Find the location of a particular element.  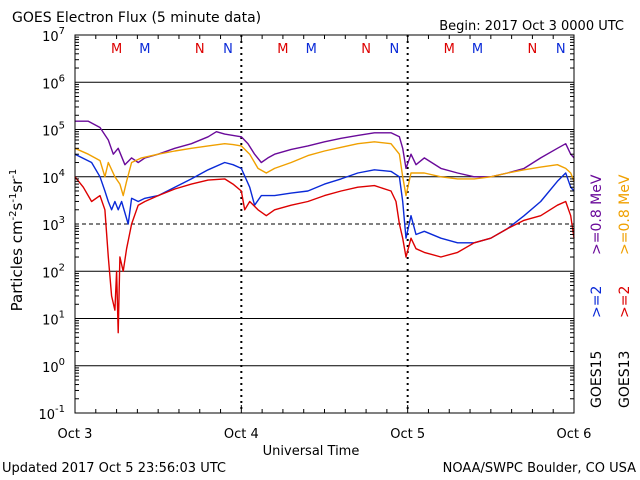

y-axis-label-part2: s is located at coordinates (17, 206).